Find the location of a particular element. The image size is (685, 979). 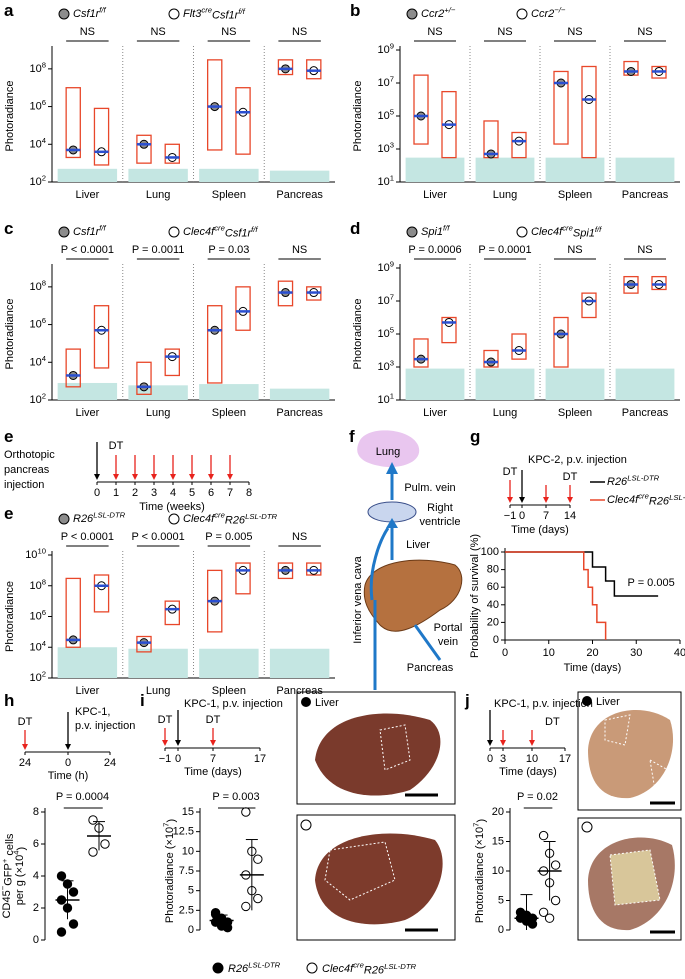

y-axis-label: Photoradiance is located at coordinates (358, 116).